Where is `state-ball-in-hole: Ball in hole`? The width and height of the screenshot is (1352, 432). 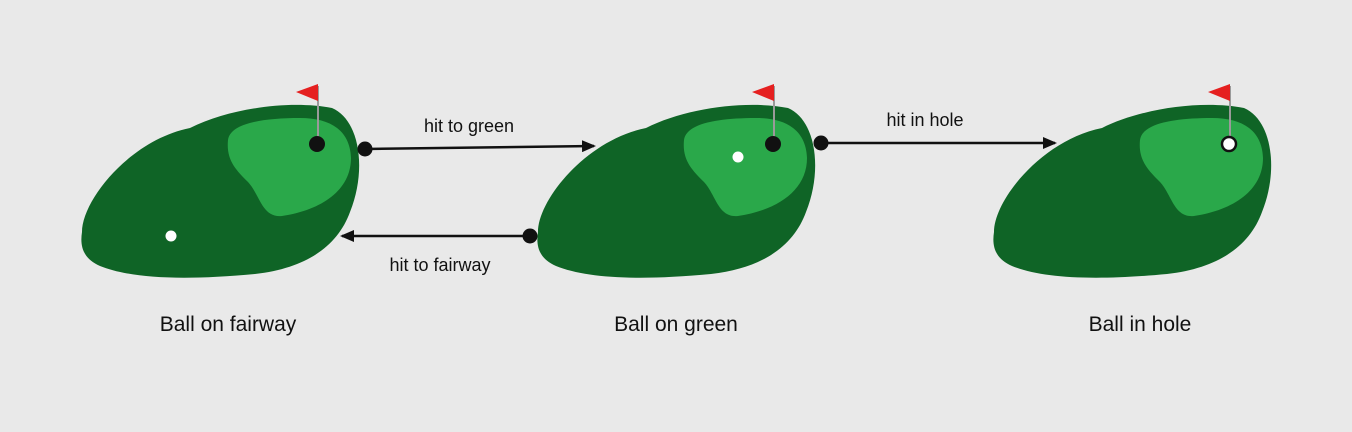
state-ball-in-hole: Ball in hole is located at coordinates (1132, 210).